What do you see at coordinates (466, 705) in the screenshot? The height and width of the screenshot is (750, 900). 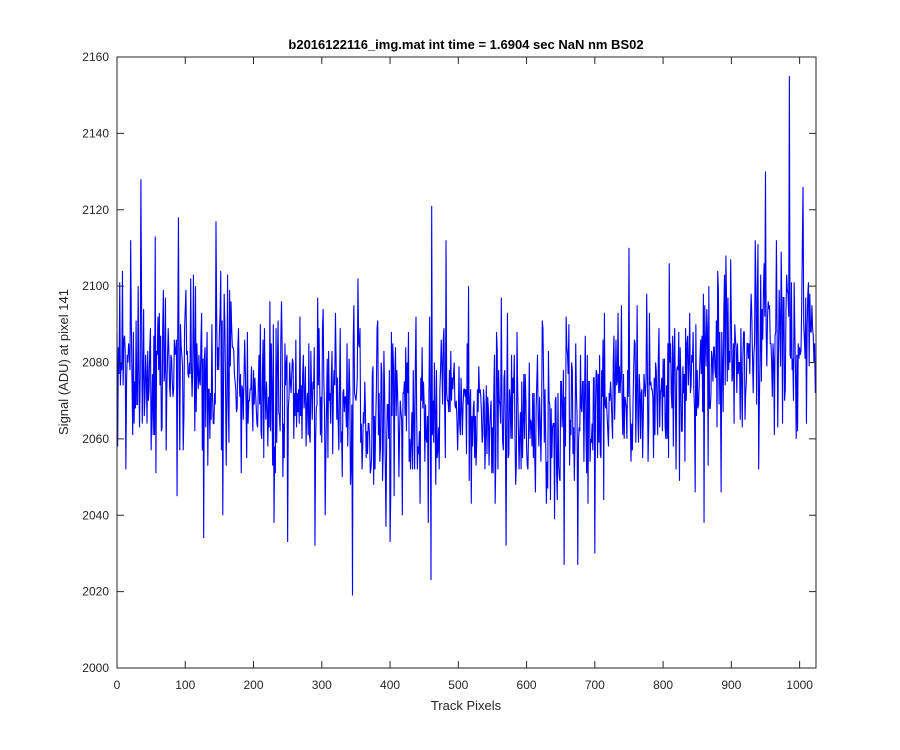 I see `x-axis-label: Track Pixels` at bounding box center [466, 705].